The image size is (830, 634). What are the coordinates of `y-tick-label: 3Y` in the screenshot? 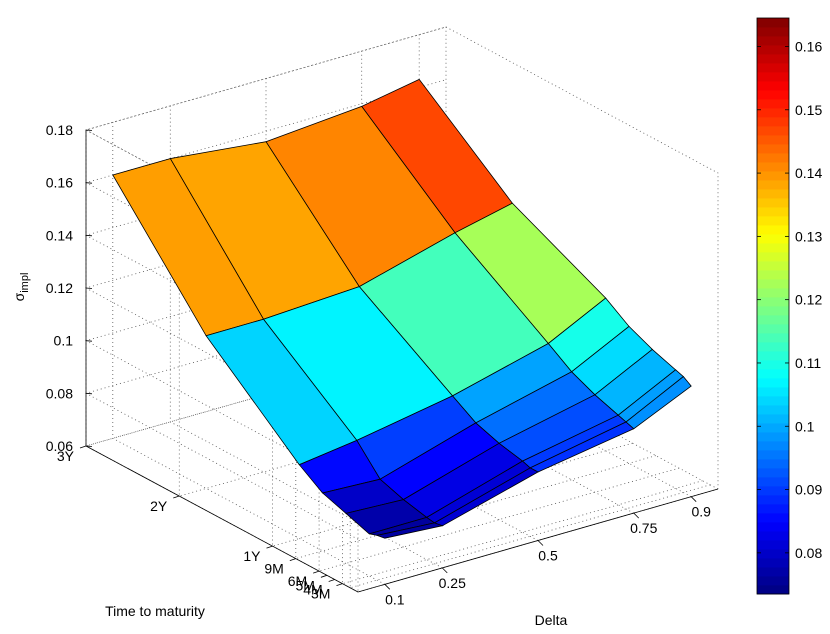 It's located at (66, 456).